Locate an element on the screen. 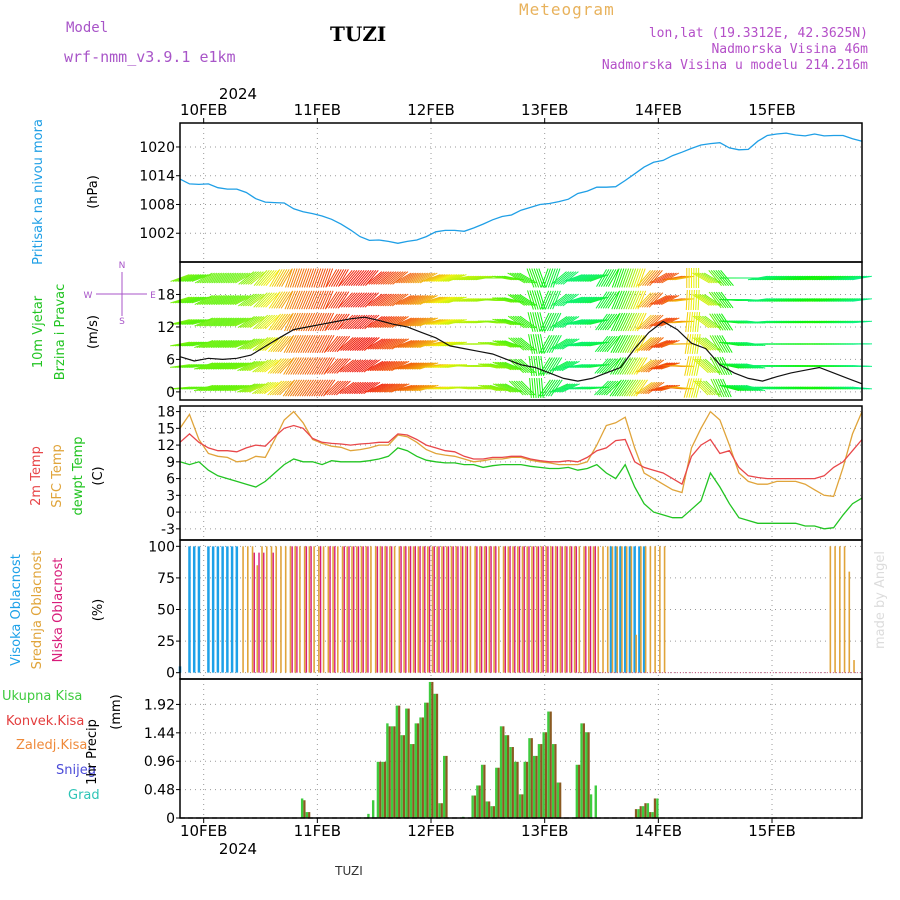 Image resolution: width=900 pixels, height=900 pixels. pressure-tick-label: 1002 is located at coordinates (157, 234).